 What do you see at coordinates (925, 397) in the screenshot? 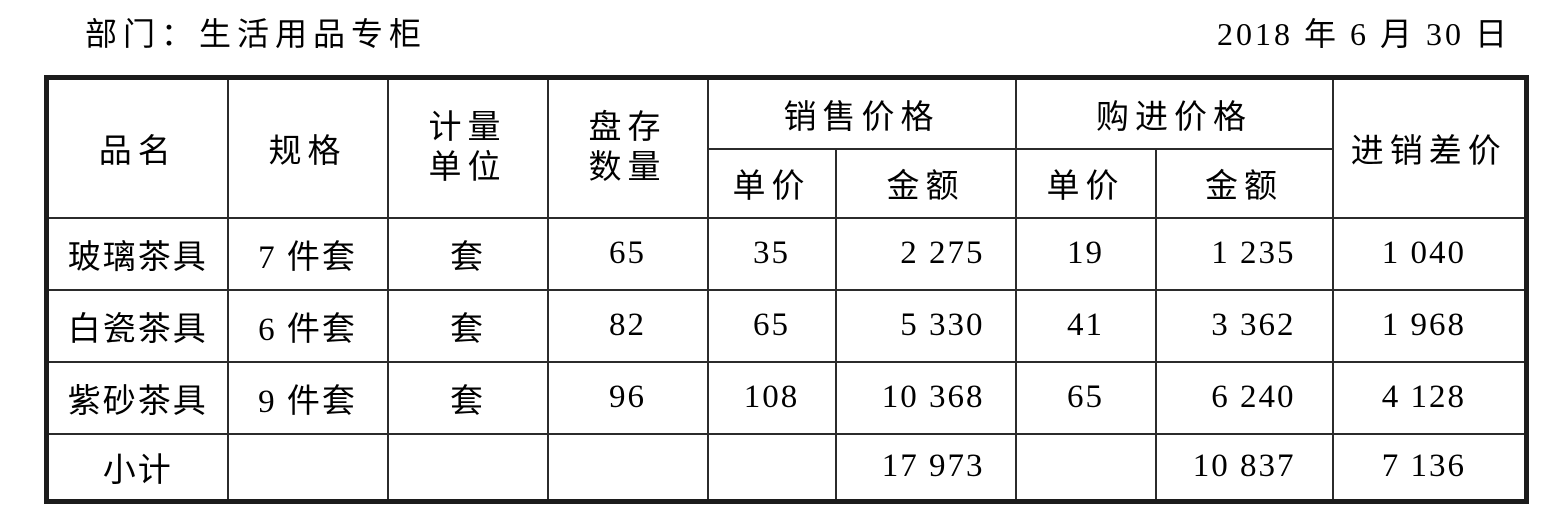
I see `cell-sale-amount: 10 368` at bounding box center [925, 397].